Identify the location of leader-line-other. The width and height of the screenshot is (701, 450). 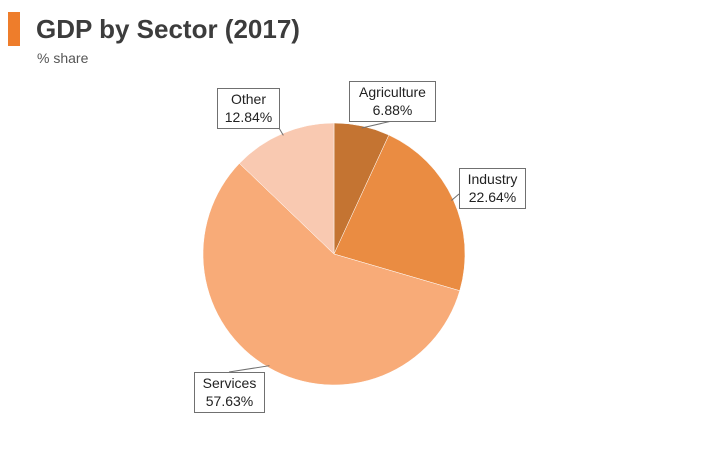
(281, 131).